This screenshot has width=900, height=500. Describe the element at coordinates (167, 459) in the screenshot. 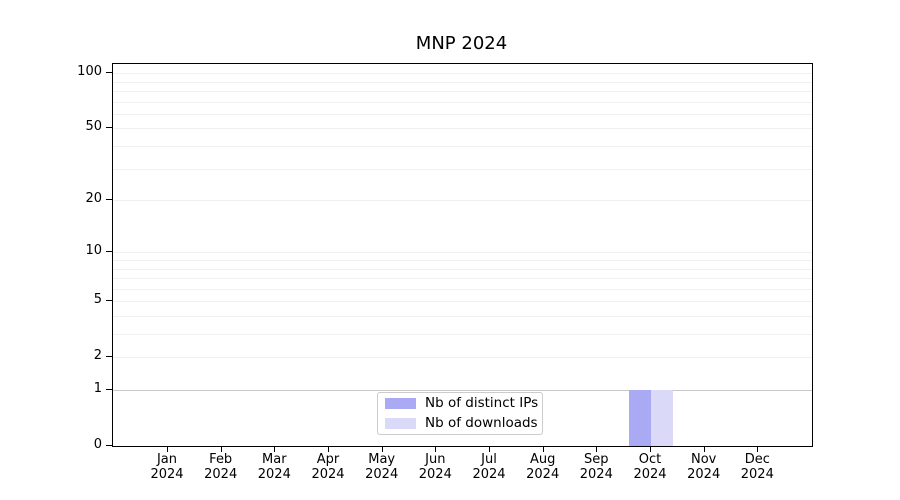

I see `xtick-month: Jan` at that location.